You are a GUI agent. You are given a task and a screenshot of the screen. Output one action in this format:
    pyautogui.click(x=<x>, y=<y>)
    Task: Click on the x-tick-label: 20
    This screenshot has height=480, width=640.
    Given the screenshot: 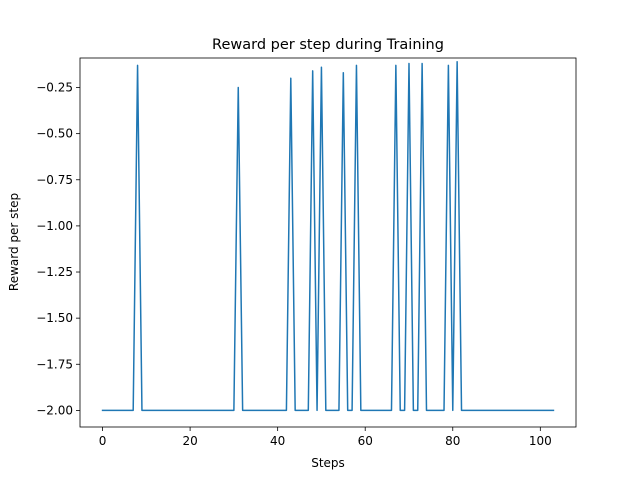 What is the action you would take?
    pyautogui.click(x=189, y=441)
    